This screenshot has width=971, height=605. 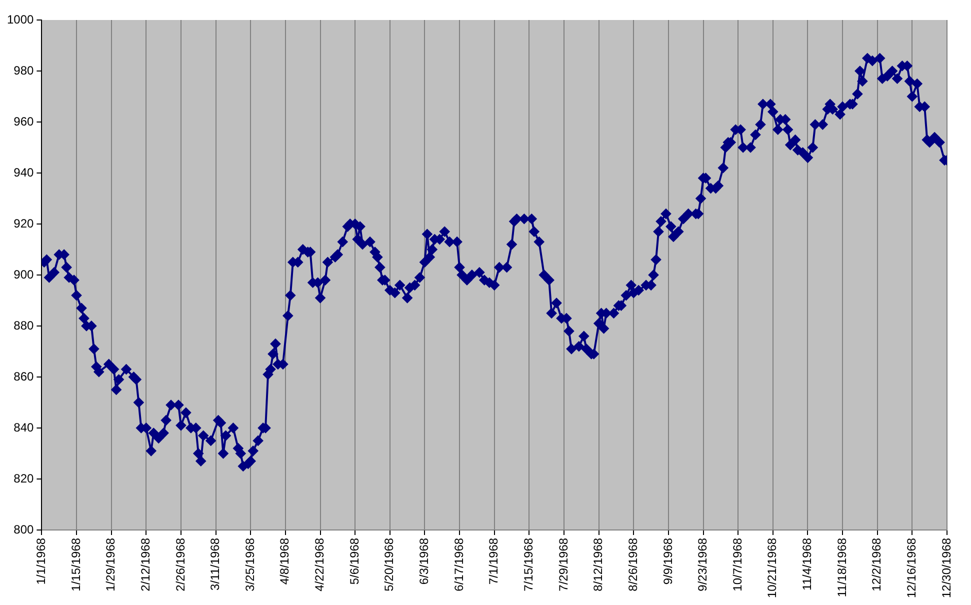 What do you see at coordinates (24, 274) in the screenshot?
I see `y-tick-label: 900` at bounding box center [24, 274].